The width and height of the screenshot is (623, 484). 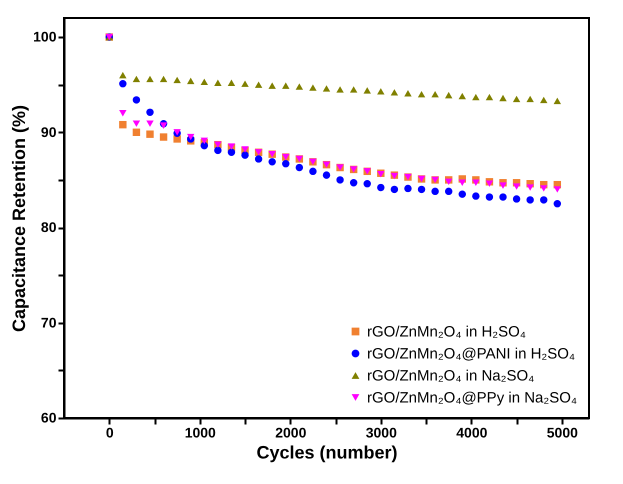 What do you see at coordinates (291, 432) in the screenshot?
I see `x-tick-label: 2000` at bounding box center [291, 432].